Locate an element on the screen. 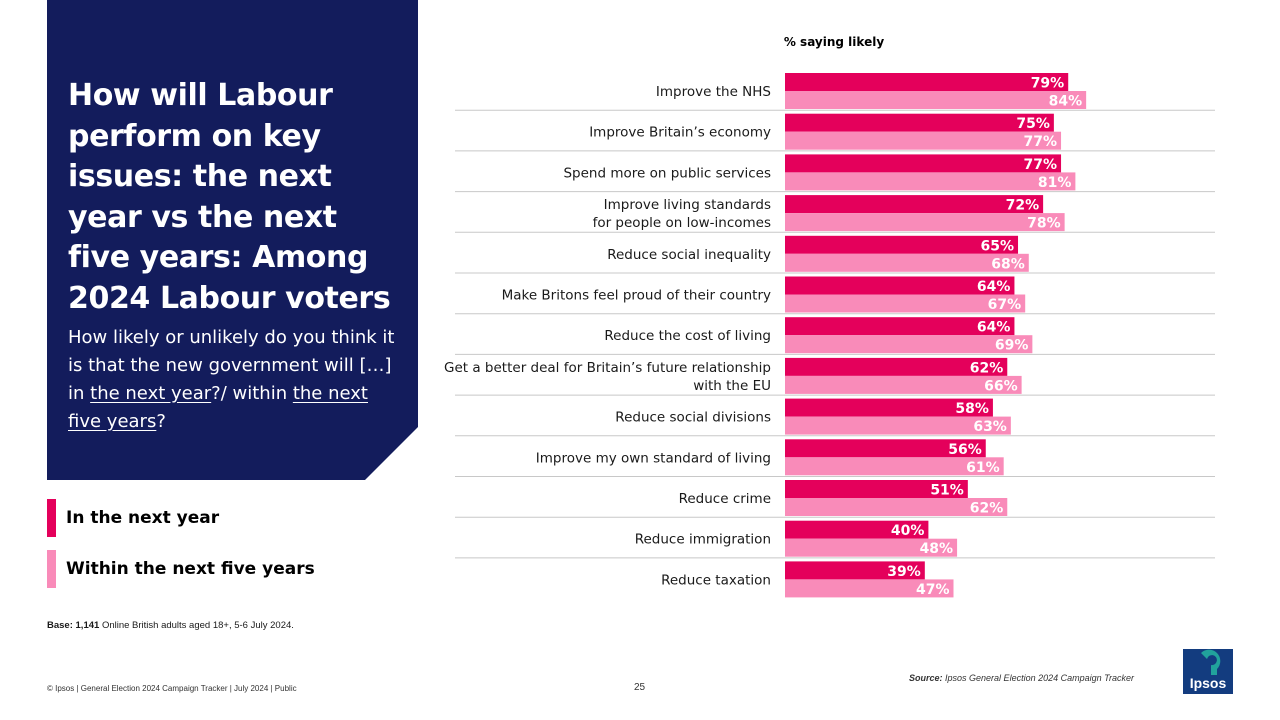  category-label: Reduce crime is located at coordinates (725, 499).